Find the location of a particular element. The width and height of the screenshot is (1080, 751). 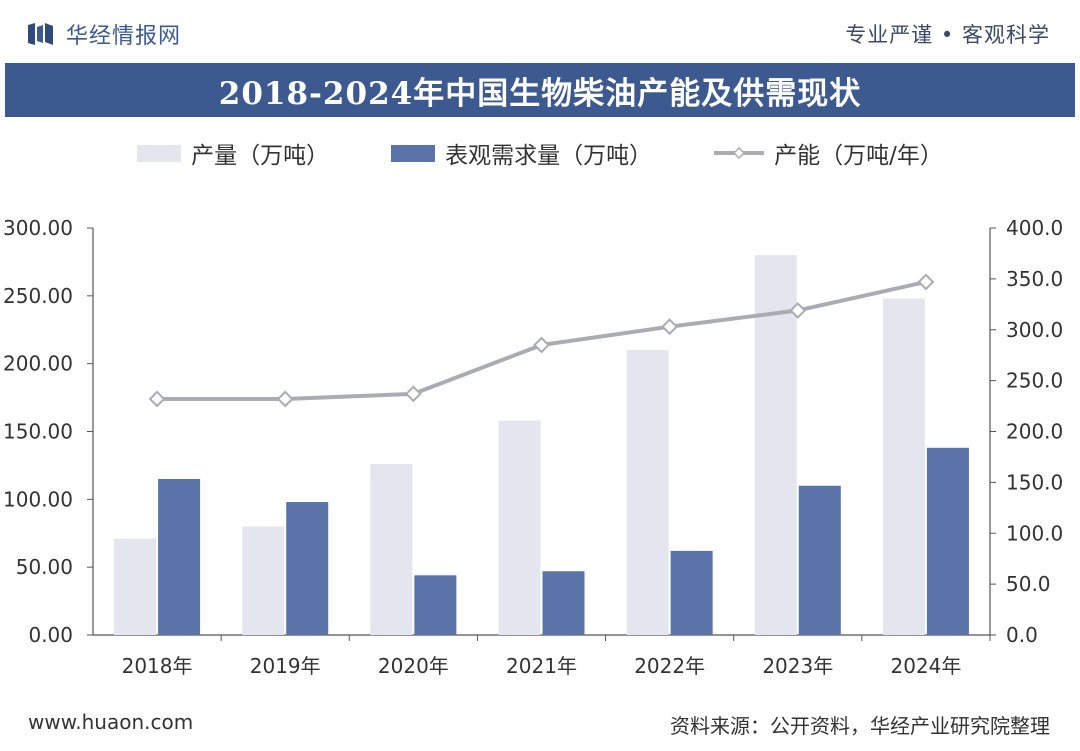

y-right-tick-label: 150.0 is located at coordinates (1034, 482).